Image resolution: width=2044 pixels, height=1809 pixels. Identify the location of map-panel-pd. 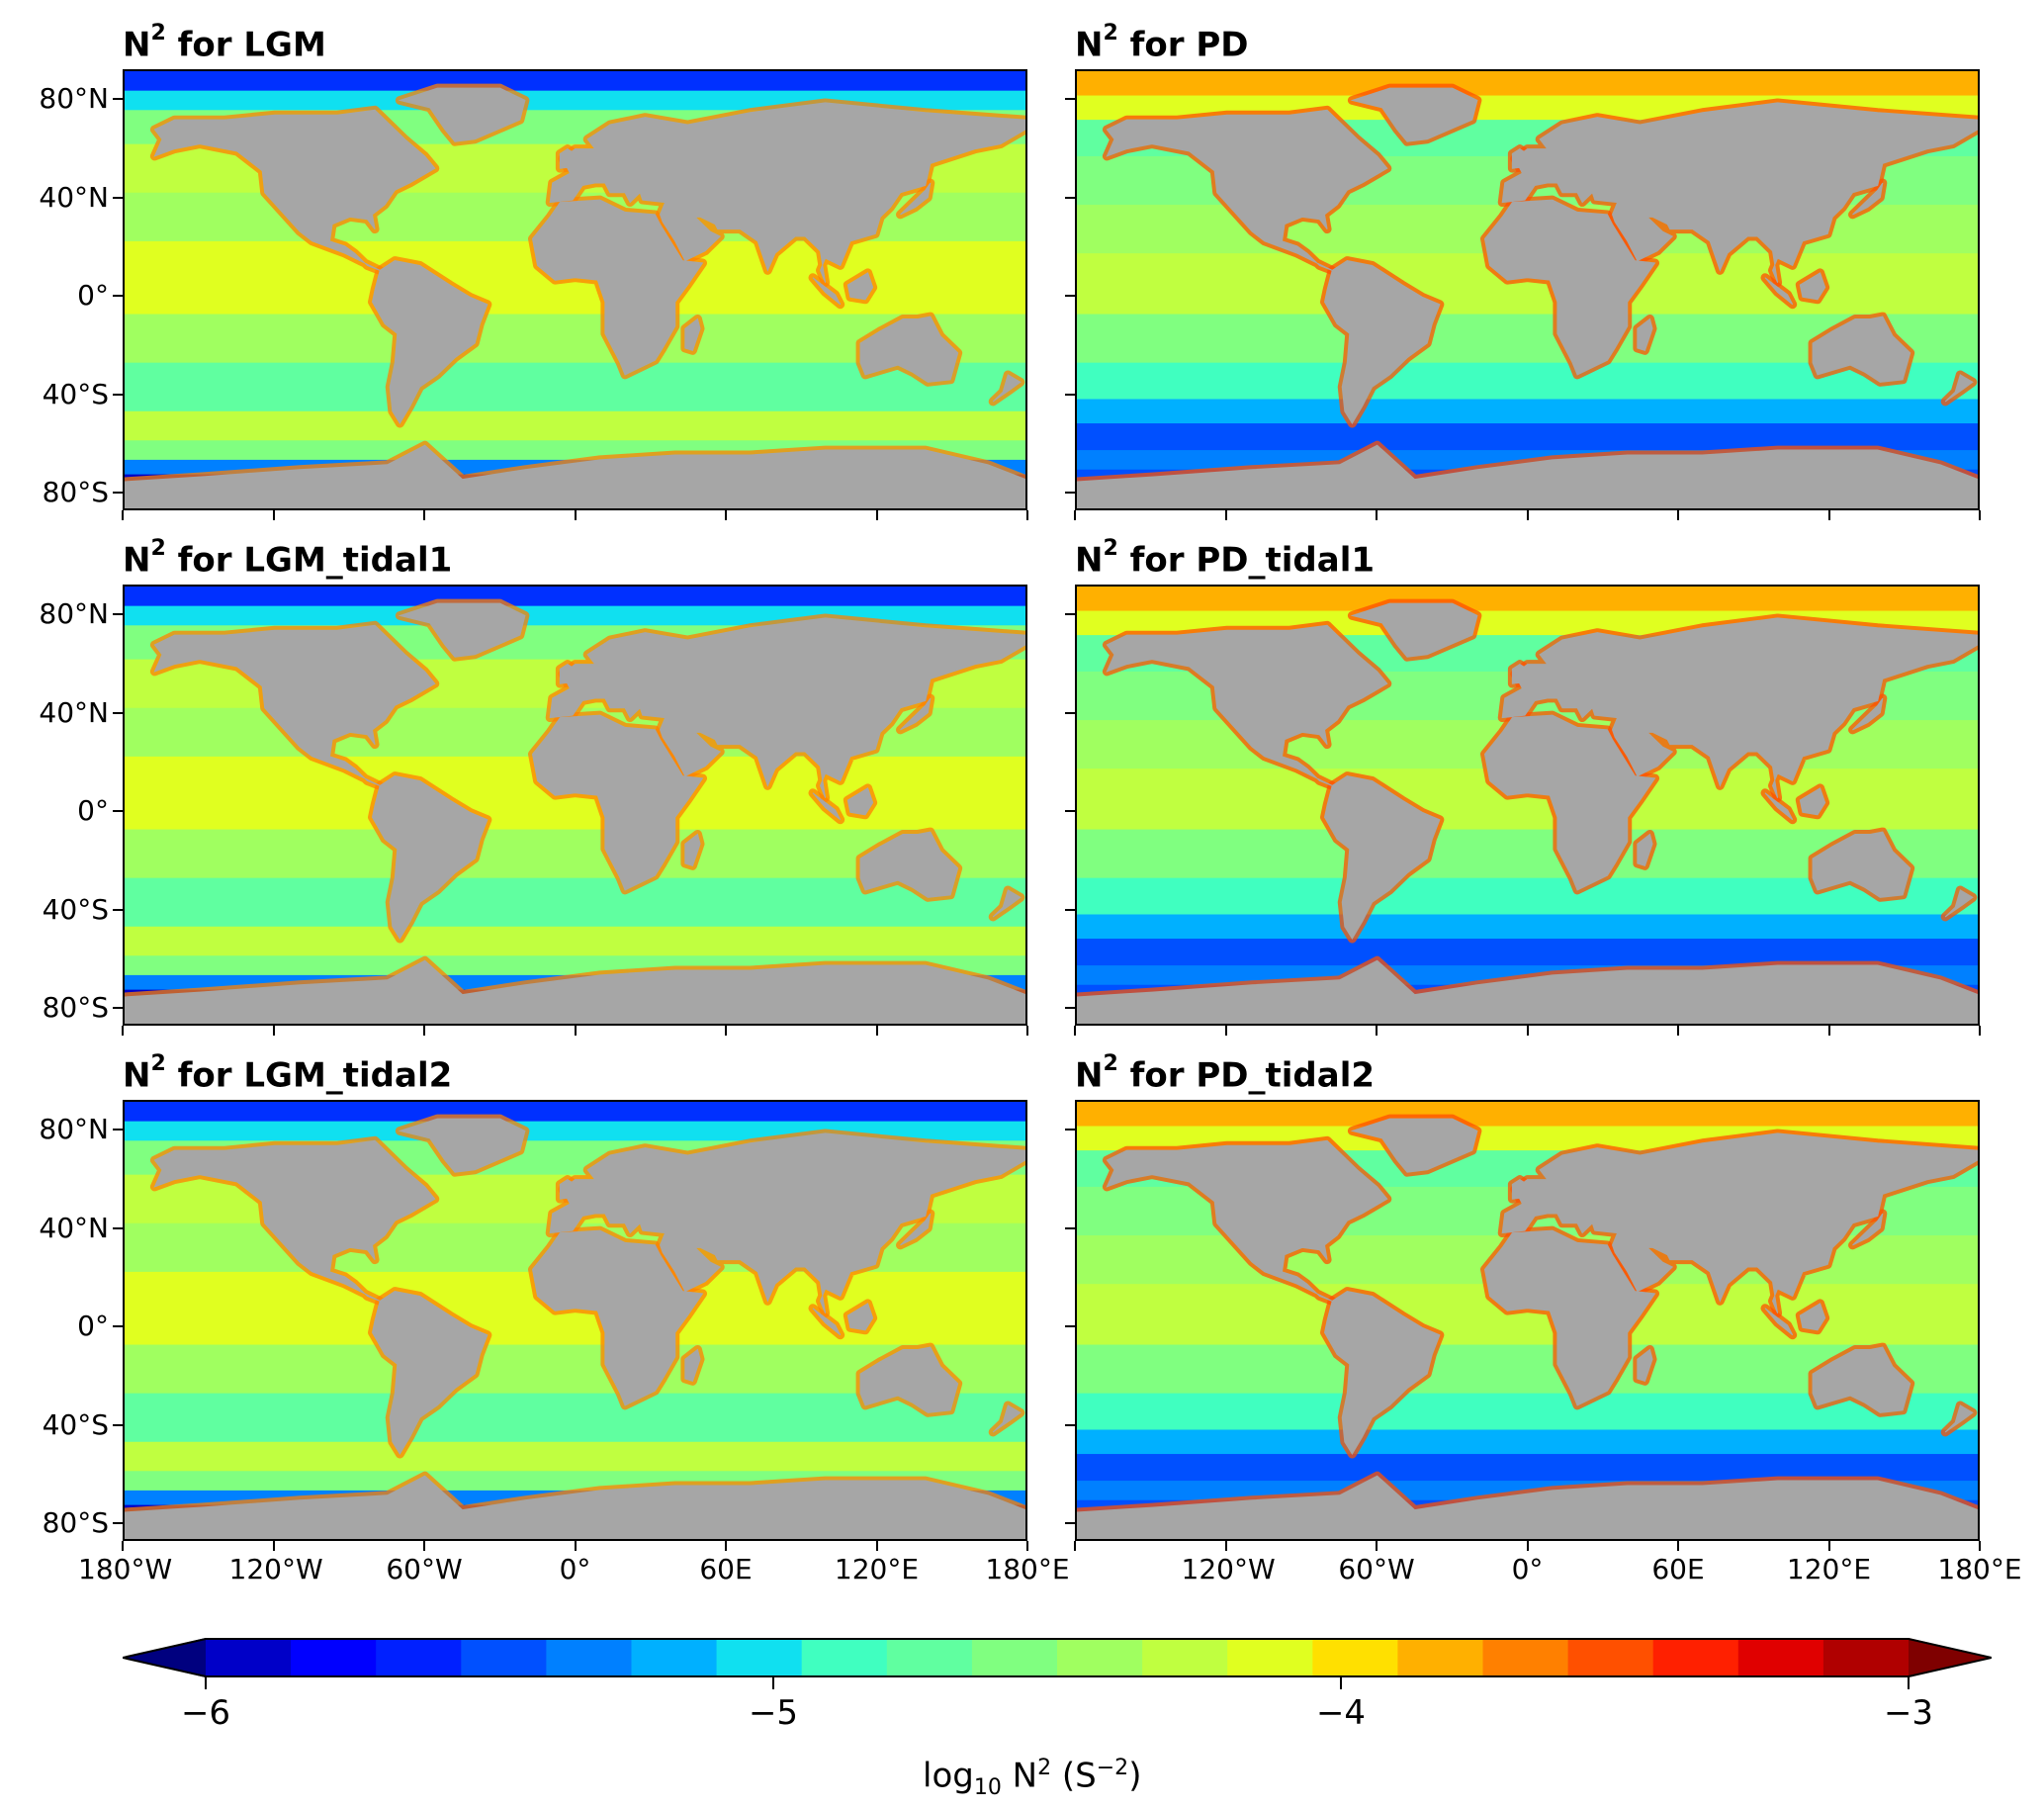
(1527, 289).